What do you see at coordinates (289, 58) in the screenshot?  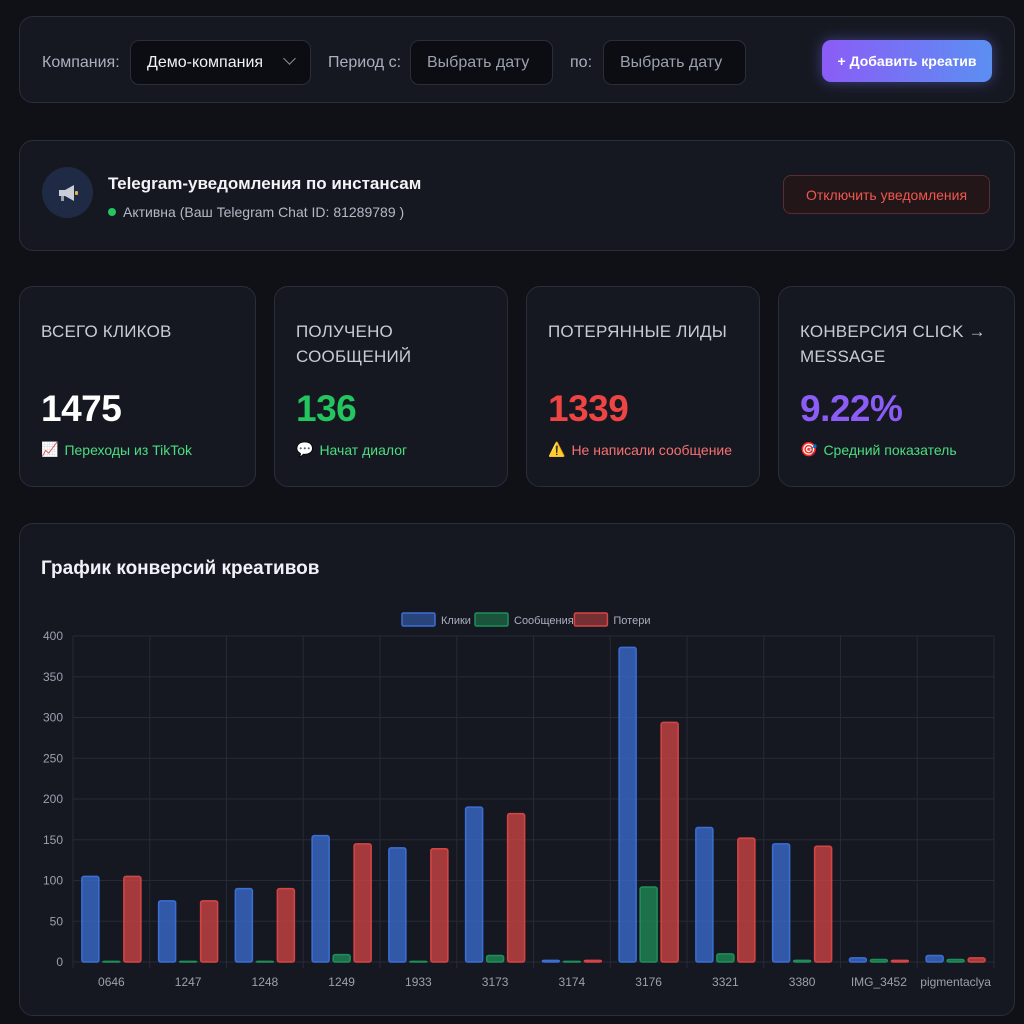 I see `chevron-down-icon` at bounding box center [289, 58].